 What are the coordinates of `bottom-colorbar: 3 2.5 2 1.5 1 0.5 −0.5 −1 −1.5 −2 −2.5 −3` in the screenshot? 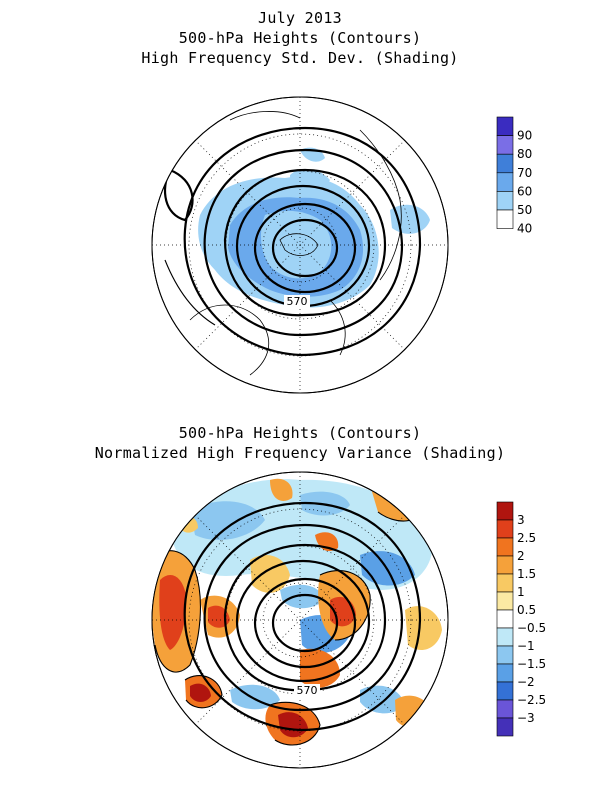 It's located at (521, 619).